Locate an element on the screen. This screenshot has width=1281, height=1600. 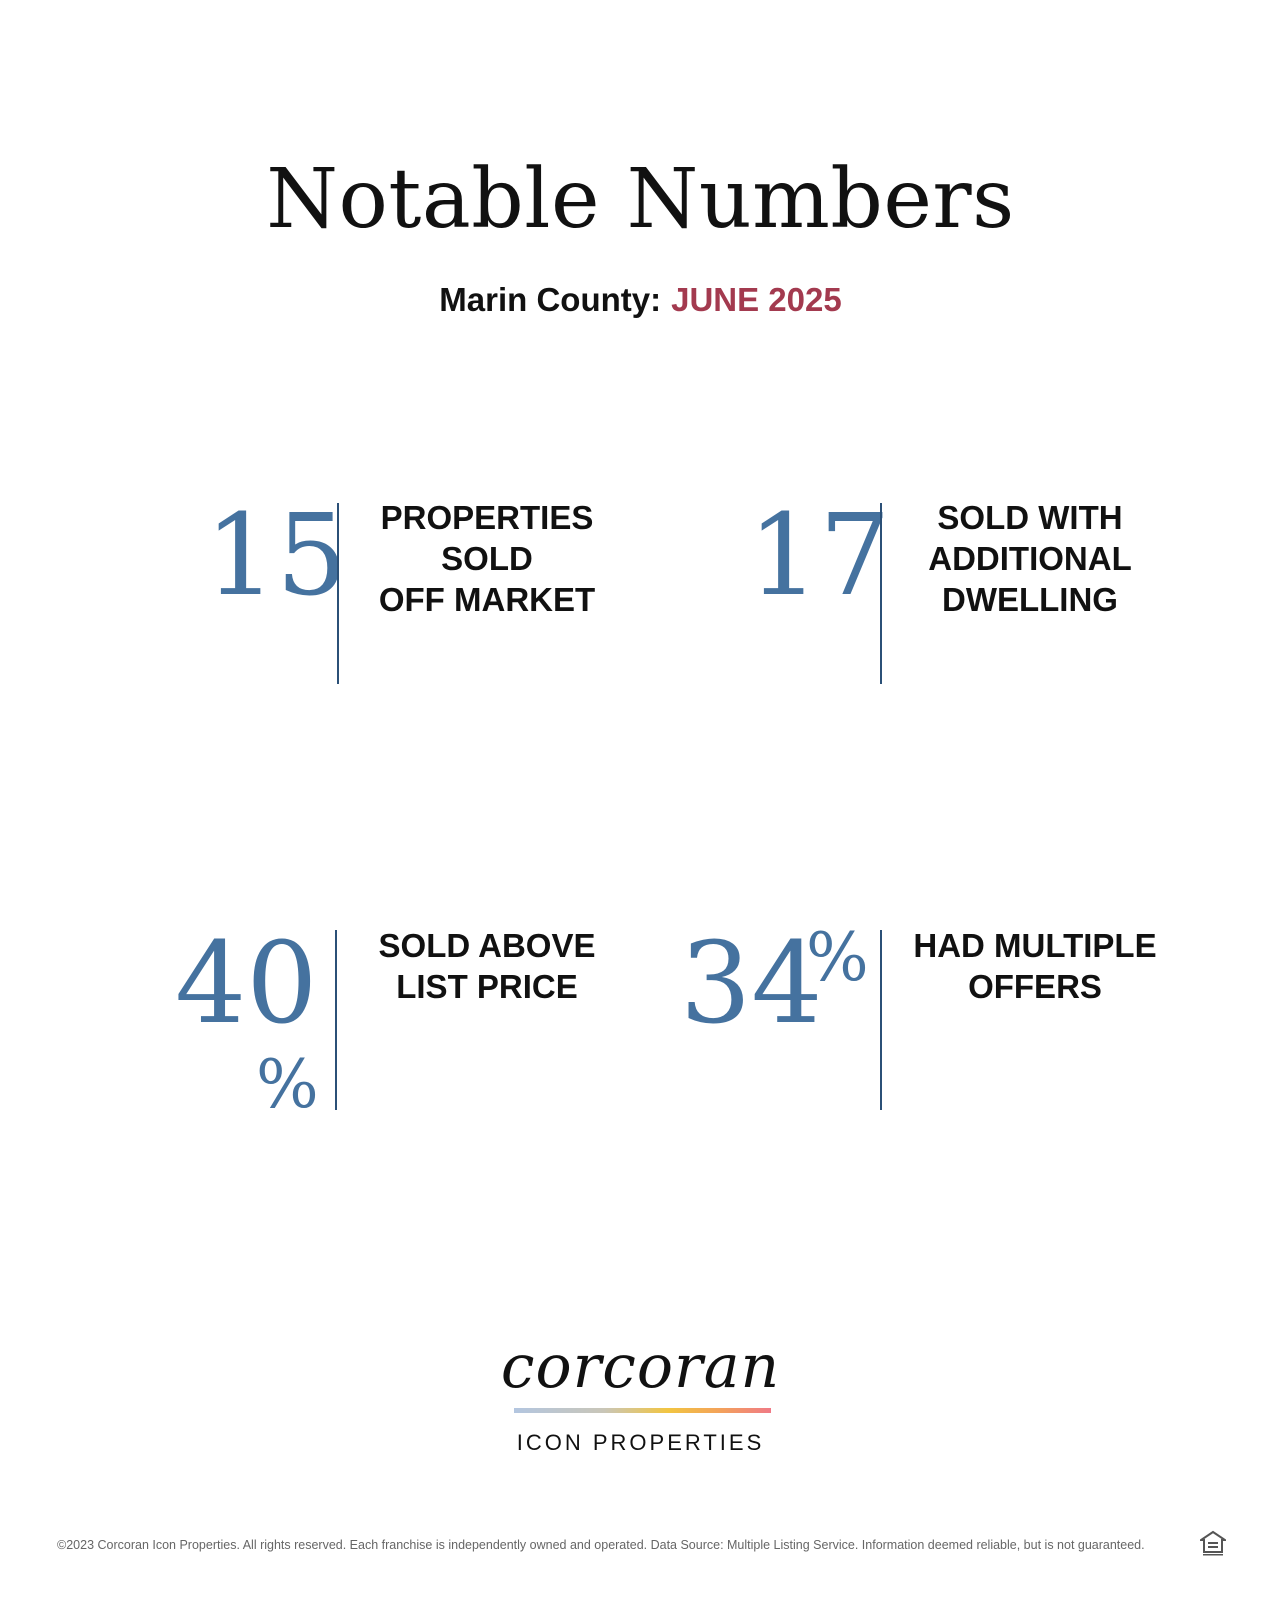
stat-label: SOLD WITH ADDITIONAL DWELLING is located at coordinates (1030, 558).